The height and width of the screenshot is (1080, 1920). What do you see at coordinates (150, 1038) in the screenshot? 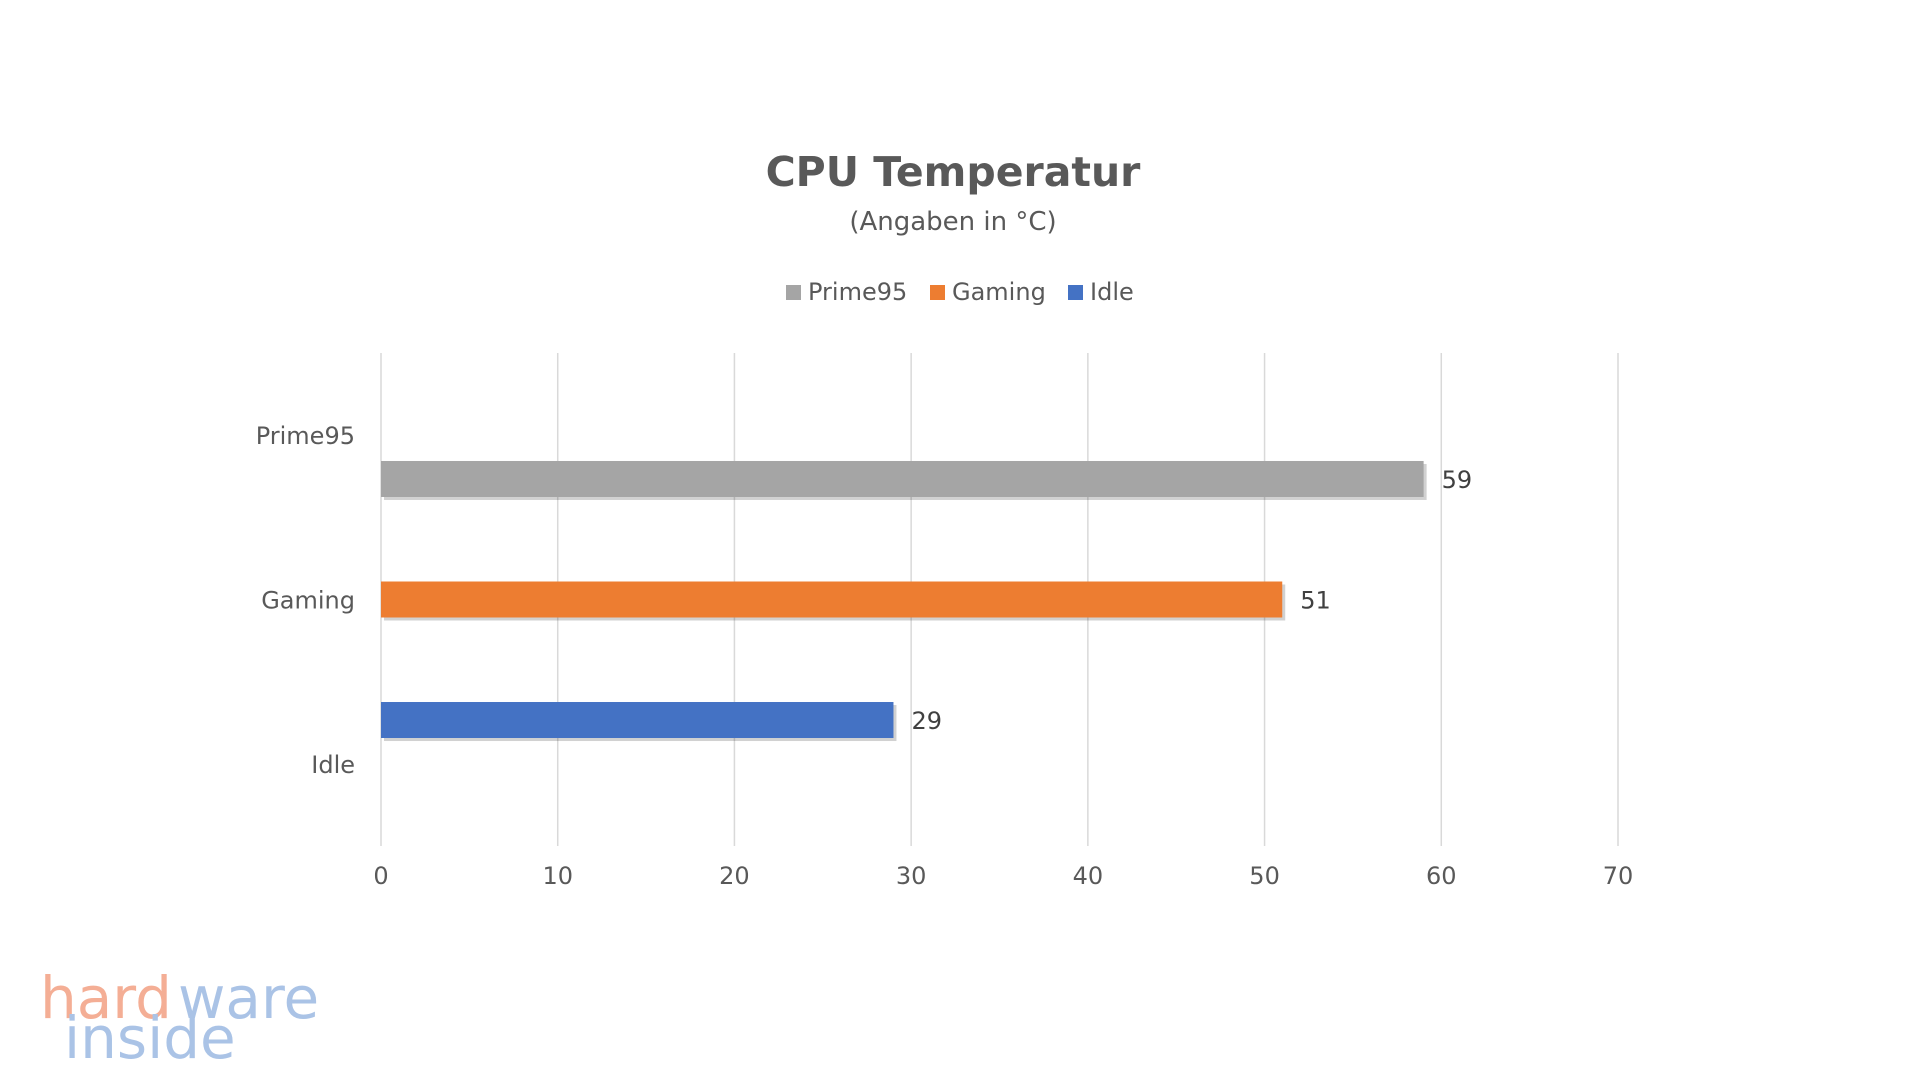
I see `logo-inside-text: inside` at bounding box center [150, 1038].